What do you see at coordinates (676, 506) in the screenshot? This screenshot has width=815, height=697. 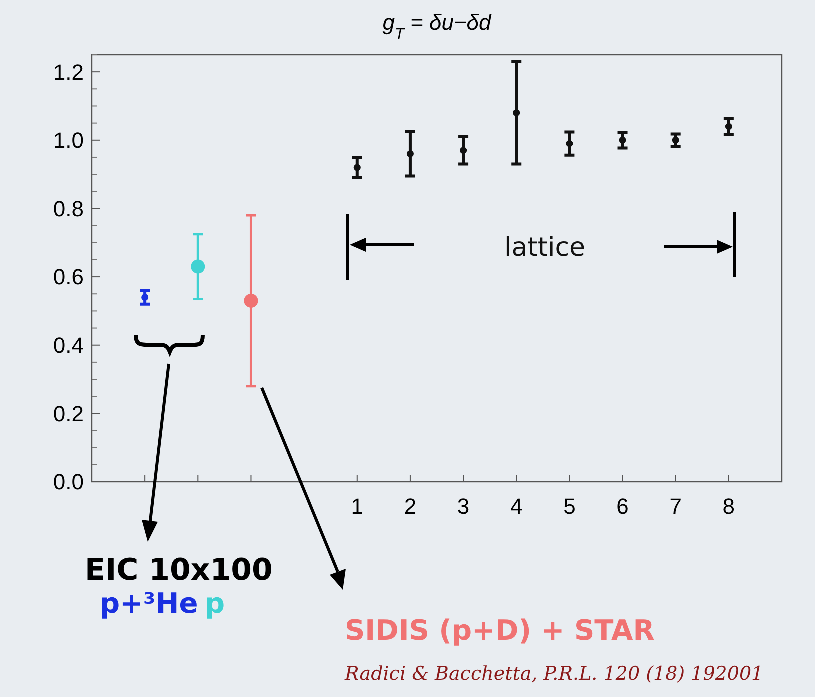 I see `x-tick-label: 7` at bounding box center [676, 506].